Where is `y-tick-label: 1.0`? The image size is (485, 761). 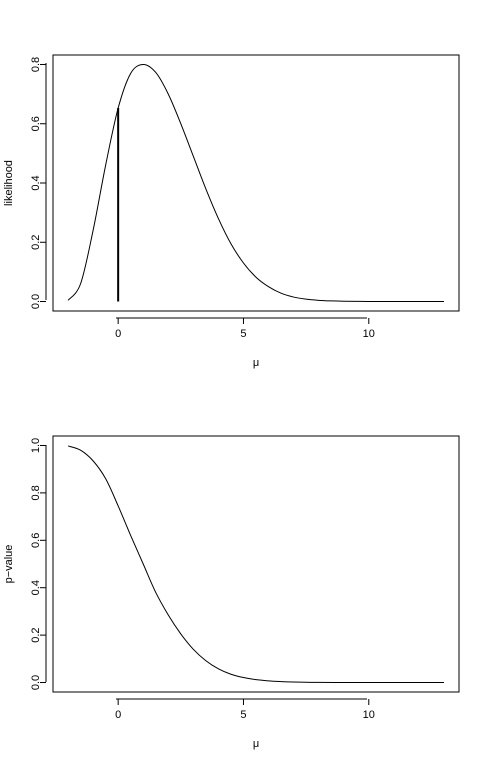
y-tick-label: 1.0 is located at coordinates (36, 445).